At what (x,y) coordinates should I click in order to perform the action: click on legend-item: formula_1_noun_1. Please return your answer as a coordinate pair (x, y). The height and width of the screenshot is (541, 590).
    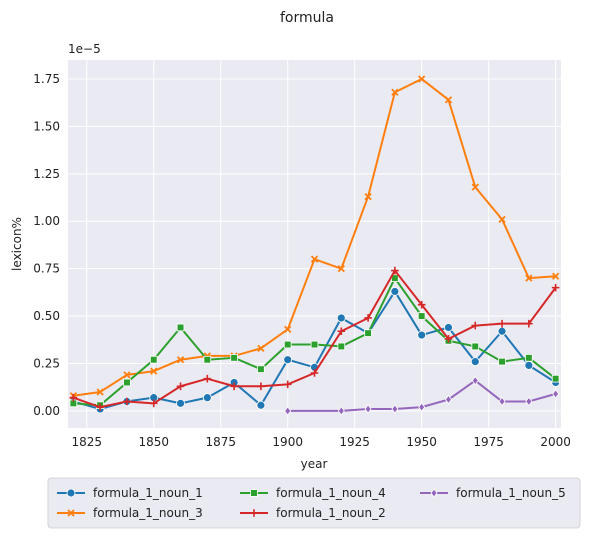
    Looking at the image, I should click on (130, 493).